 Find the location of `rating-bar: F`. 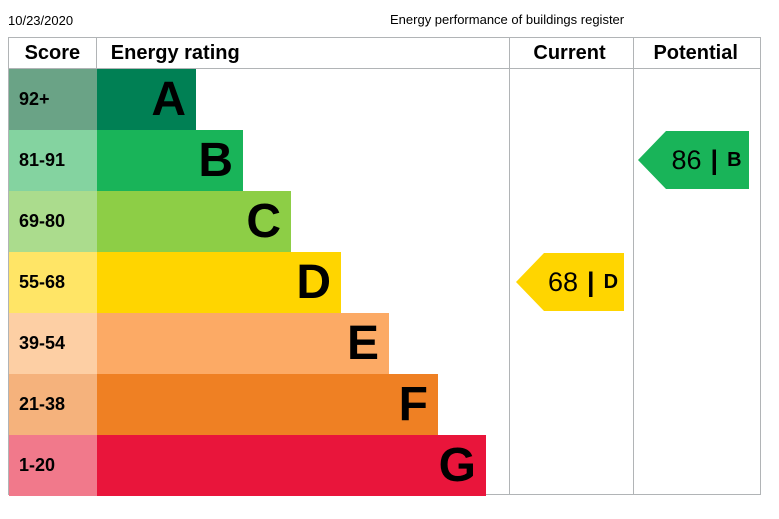

rating-bar: F is located at coordinates (267, 404).